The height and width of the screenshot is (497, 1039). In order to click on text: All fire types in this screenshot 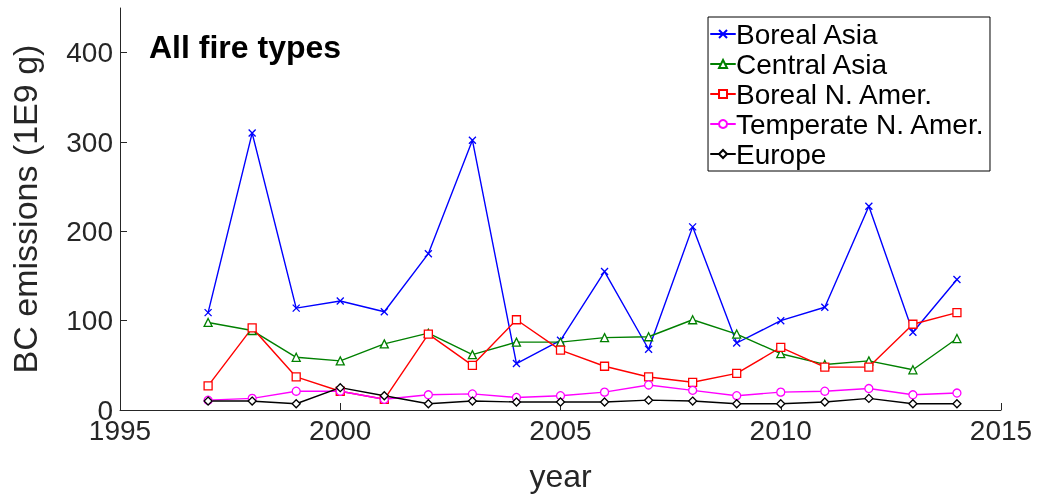, I will do `click(245, 47)`.